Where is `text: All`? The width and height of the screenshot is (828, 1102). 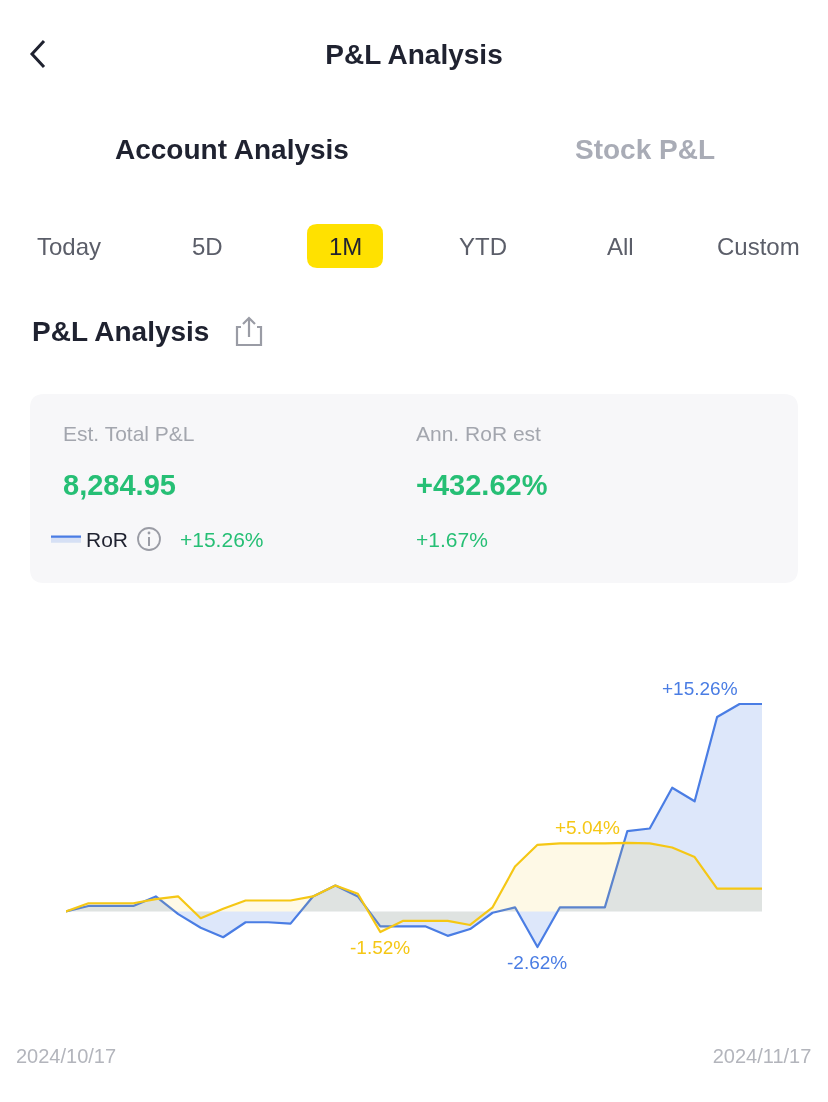
text: All is located at coordinates (620, 246).